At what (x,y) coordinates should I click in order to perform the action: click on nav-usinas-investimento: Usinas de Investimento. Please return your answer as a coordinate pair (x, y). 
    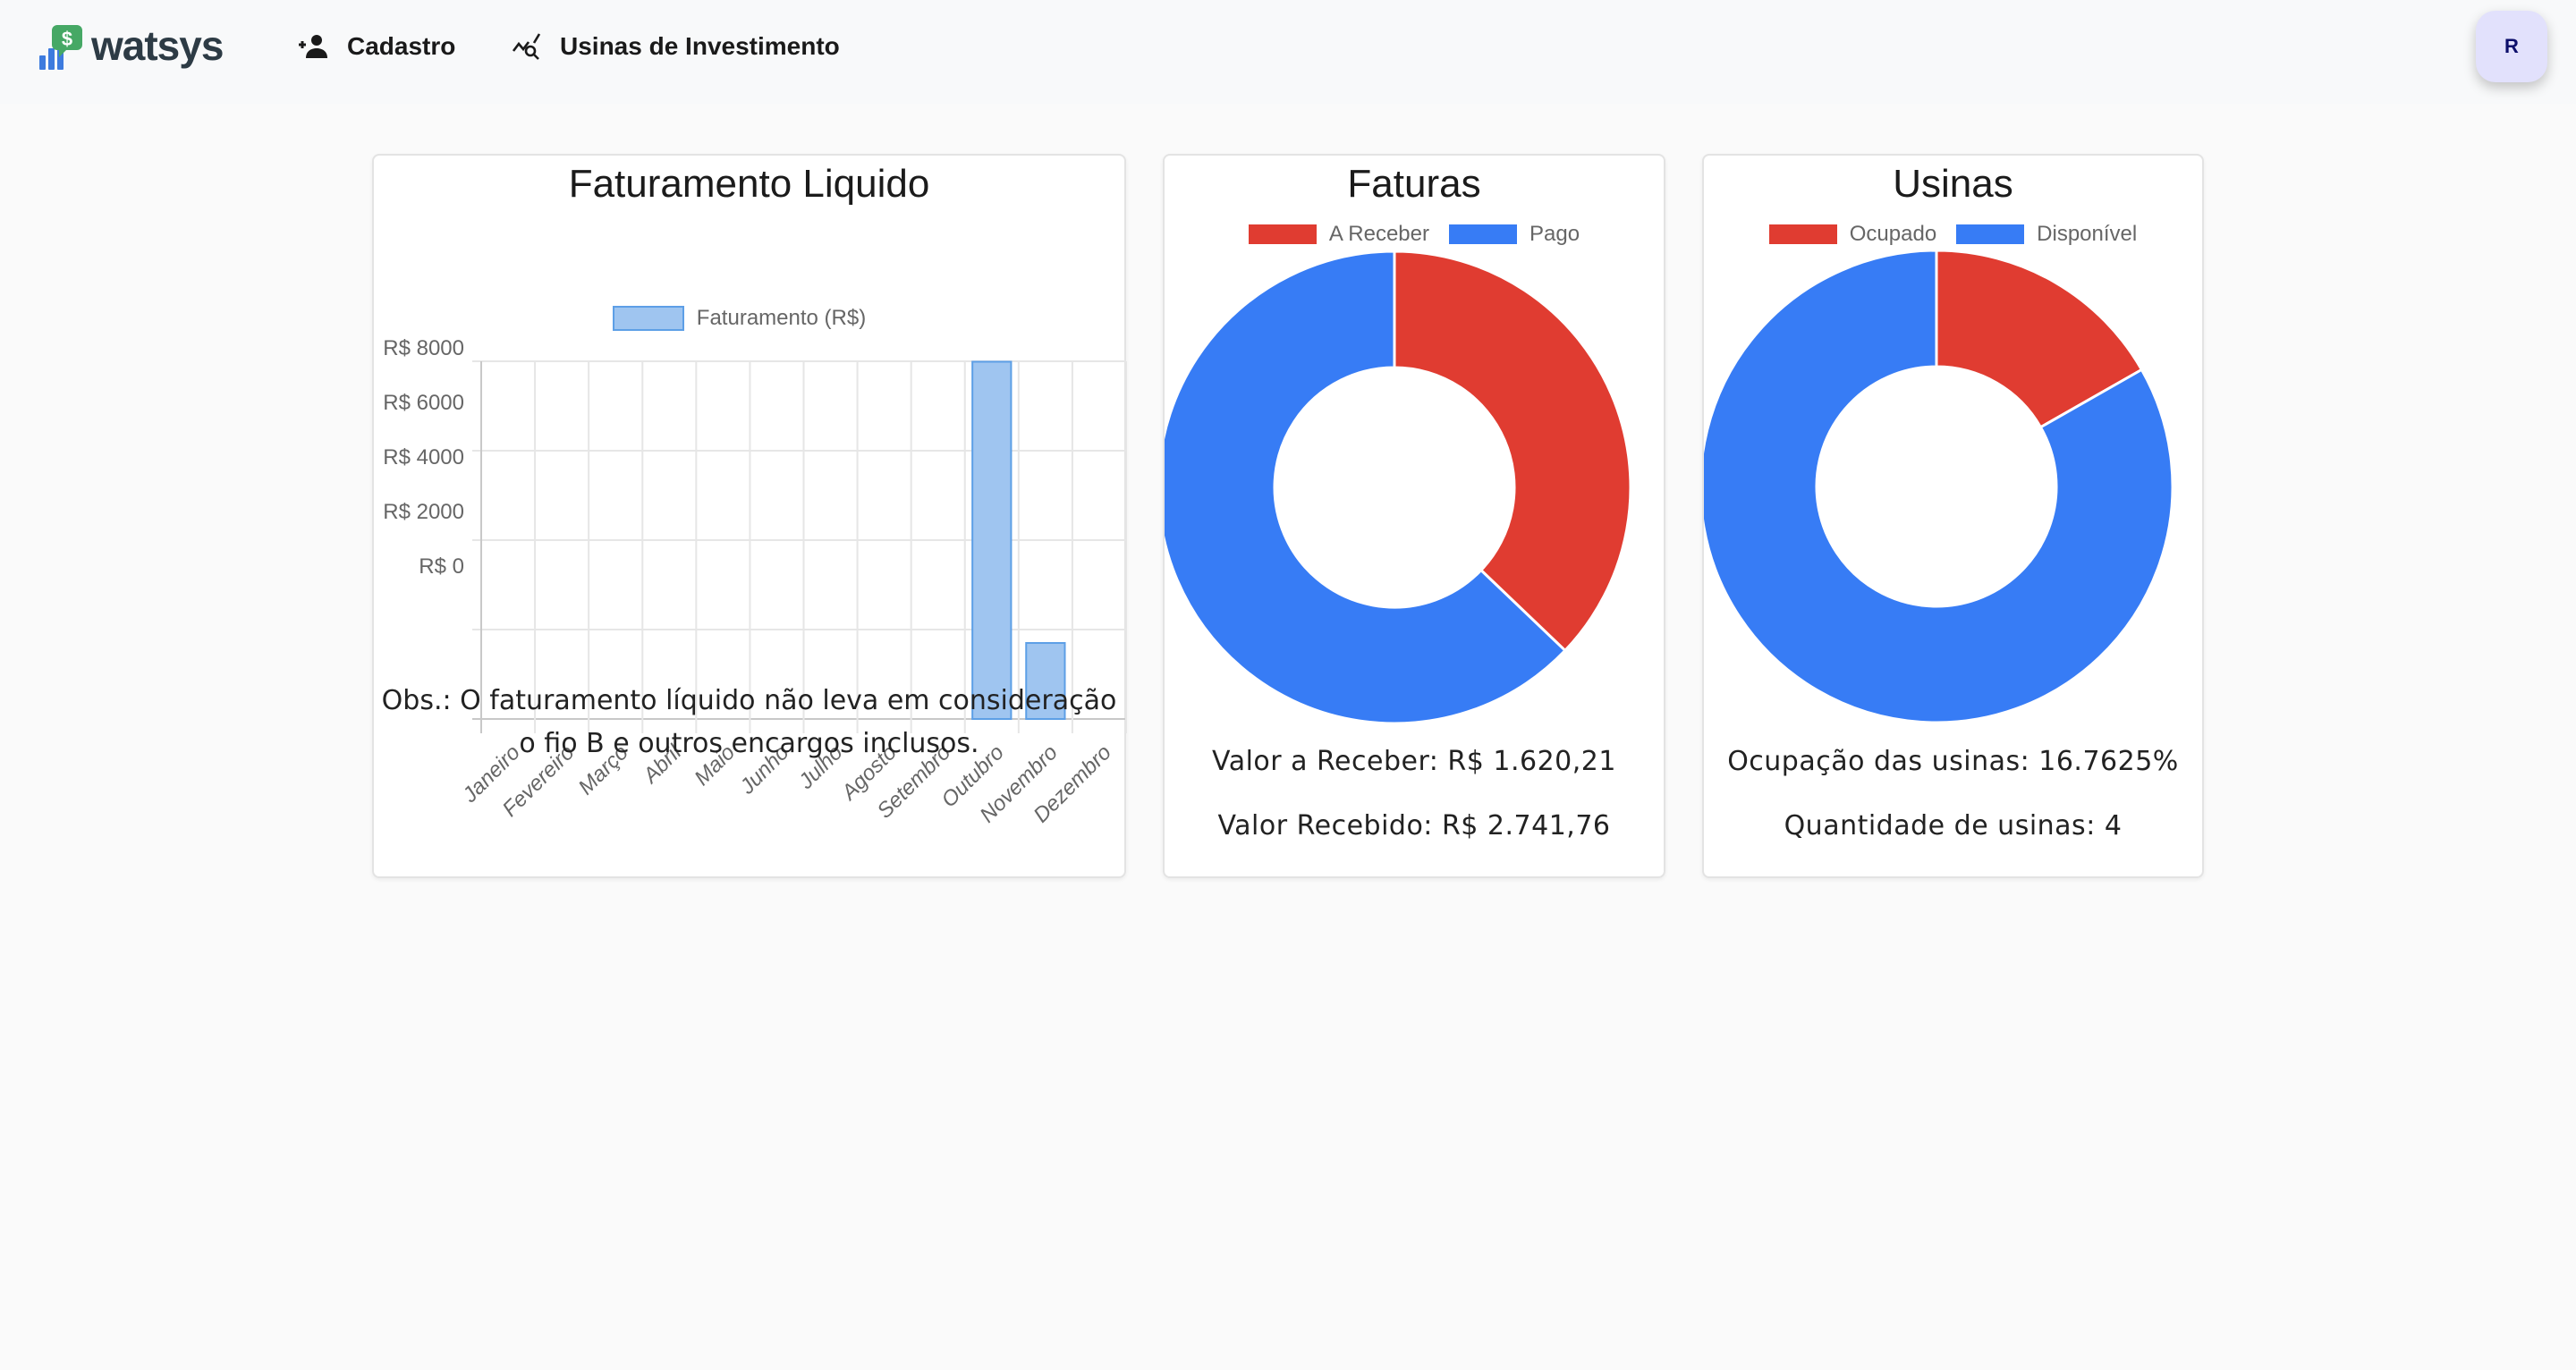
    Looking at the image, I should click on (676, 46).